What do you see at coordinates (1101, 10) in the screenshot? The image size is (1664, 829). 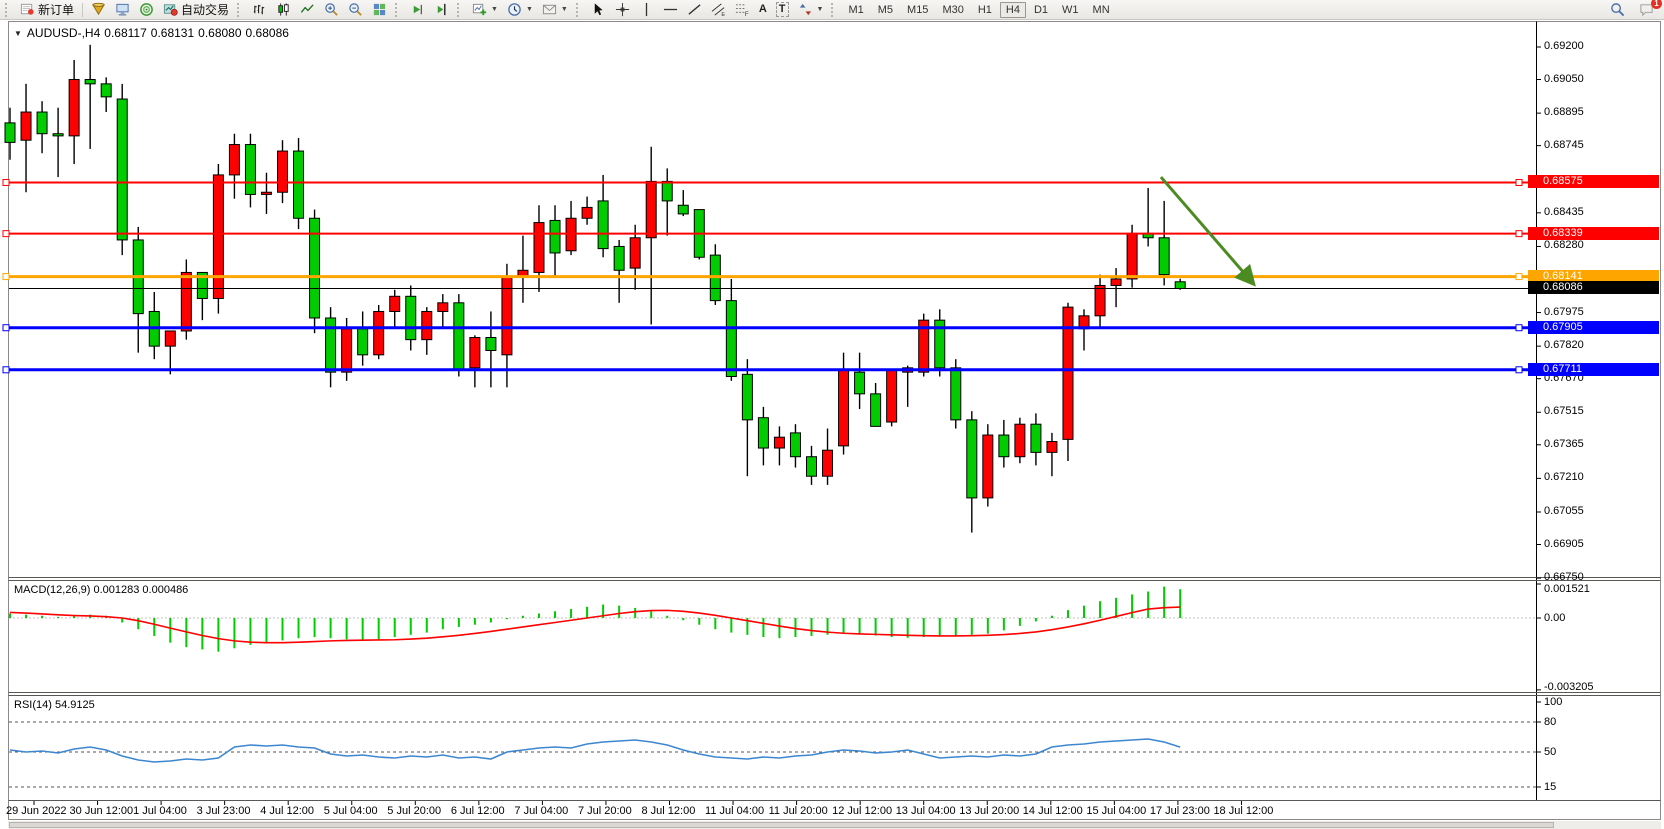 I see `timeframe-button-MN: MN` at bounding box center [1101, 10].